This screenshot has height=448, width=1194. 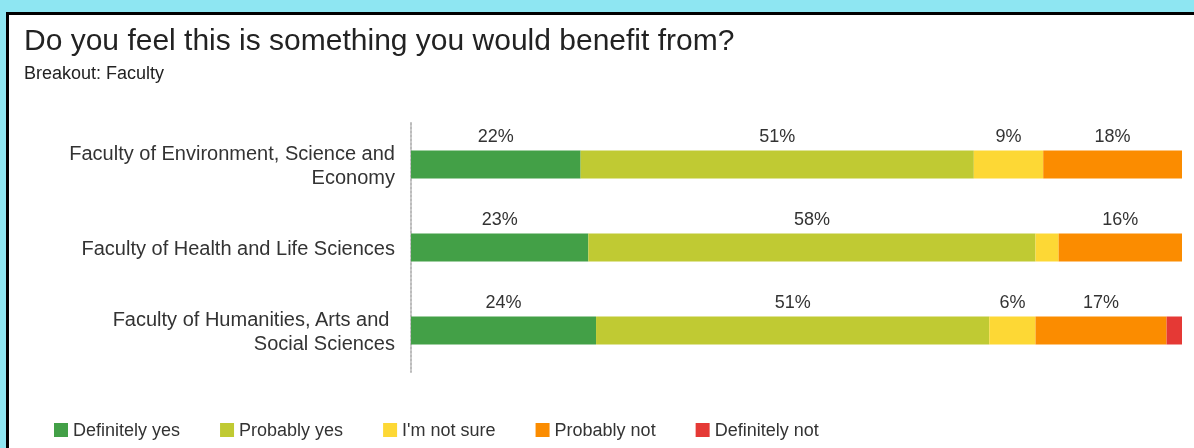 What do you see at coordinates (1008, 135) in the screenshot?
I see `data-label: 9%` at bounding box center [1008, 135].